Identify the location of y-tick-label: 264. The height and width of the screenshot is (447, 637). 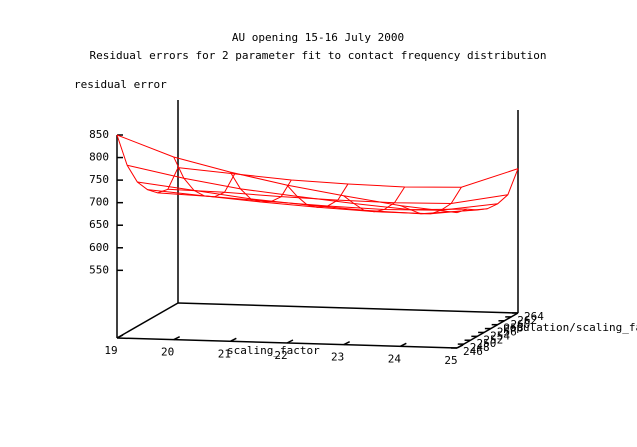
(534, 316).